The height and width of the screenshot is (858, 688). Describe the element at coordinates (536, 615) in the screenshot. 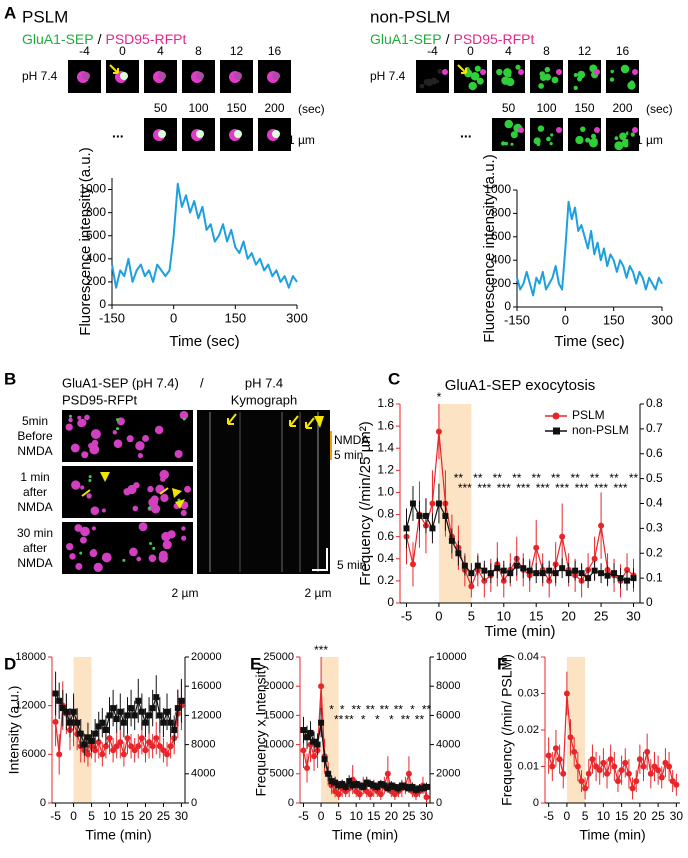

I see `x-tick-label: 15` at that location.